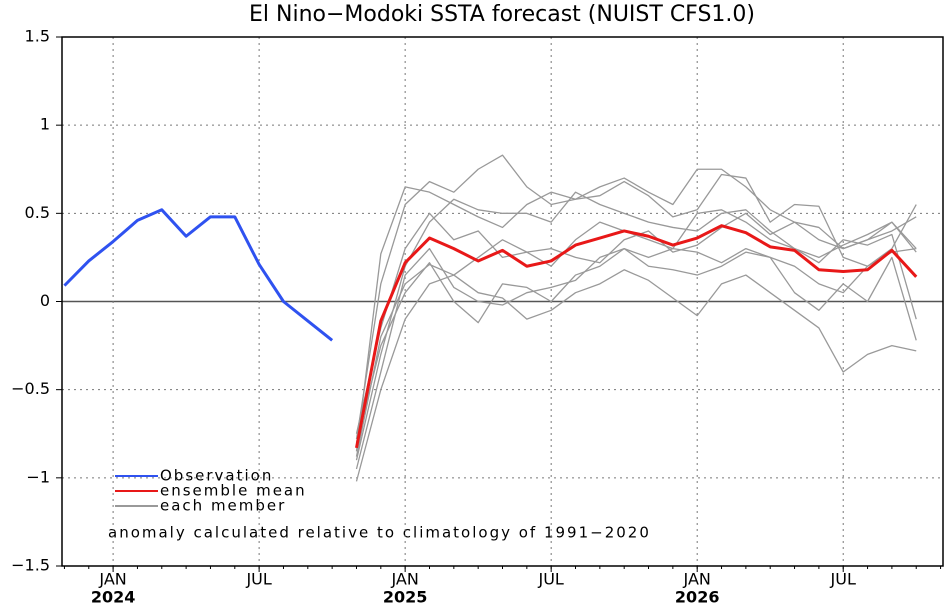 This screenshot has width=947, height=606. Describe the element at coordinates (233, 491) in the screenshot. I see `legend-label: ensemble mean` at that location.